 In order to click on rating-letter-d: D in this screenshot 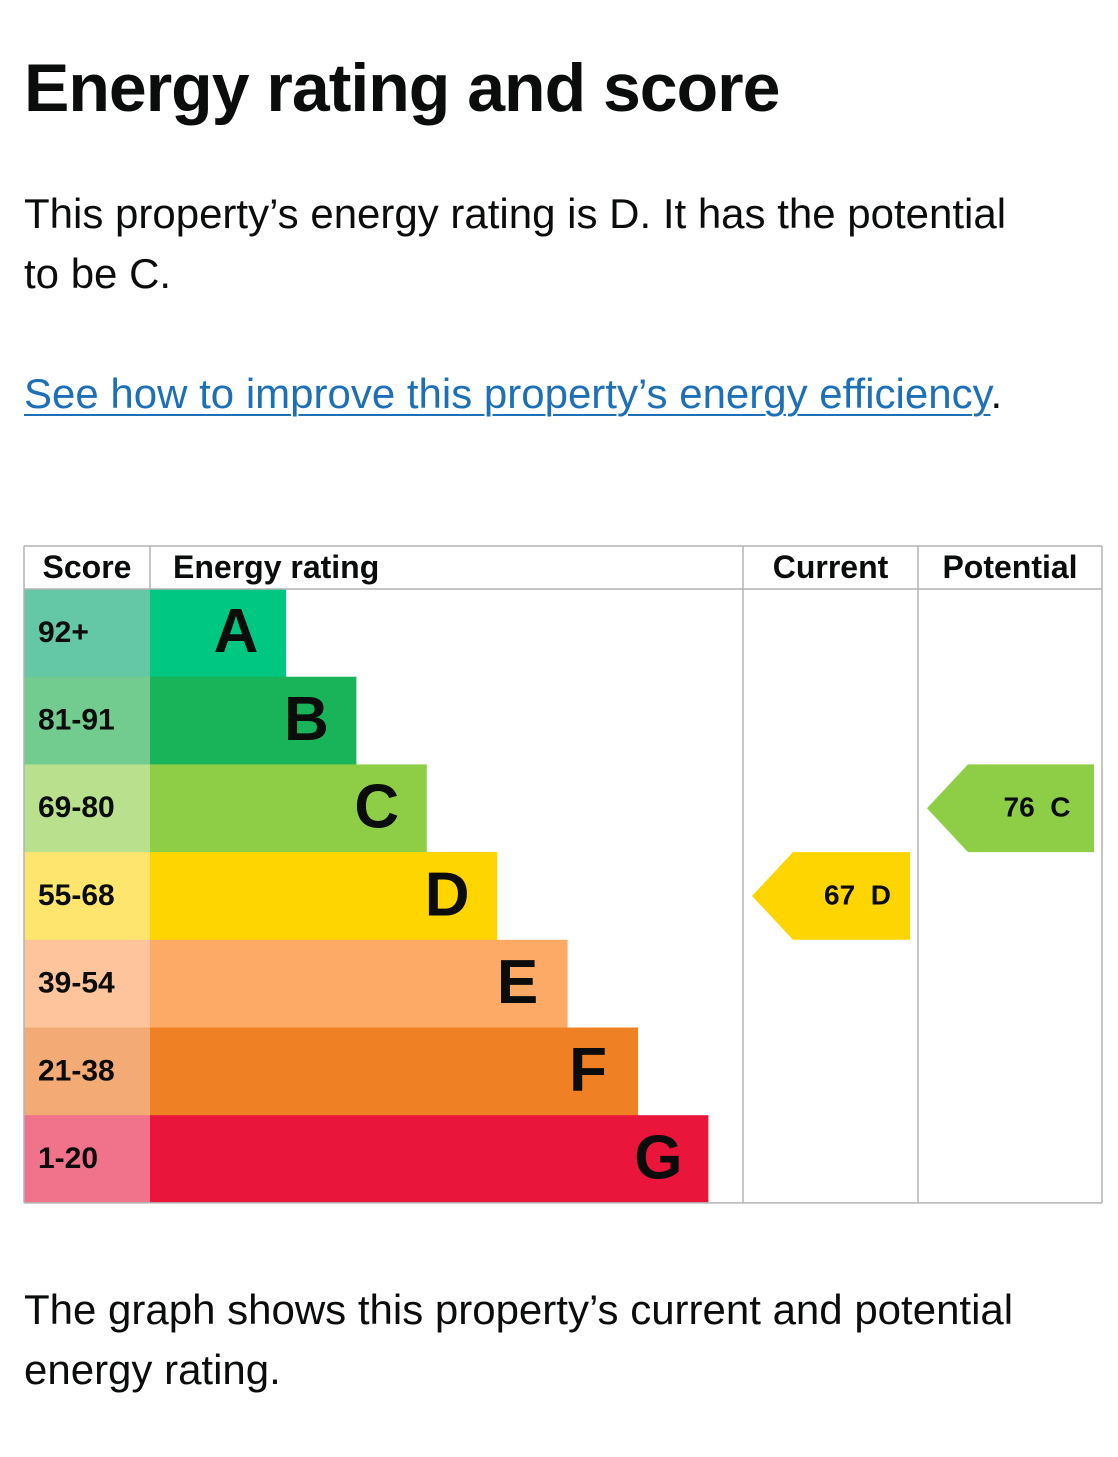, I will do `click(447, 894)`.